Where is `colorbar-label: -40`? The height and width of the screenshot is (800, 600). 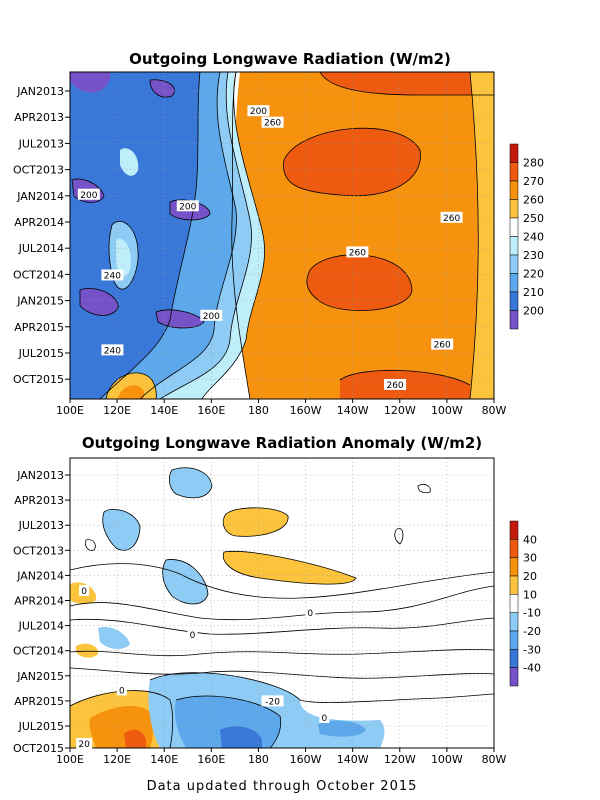 colorbar-label: -40 is located at coordinates (532, 668).